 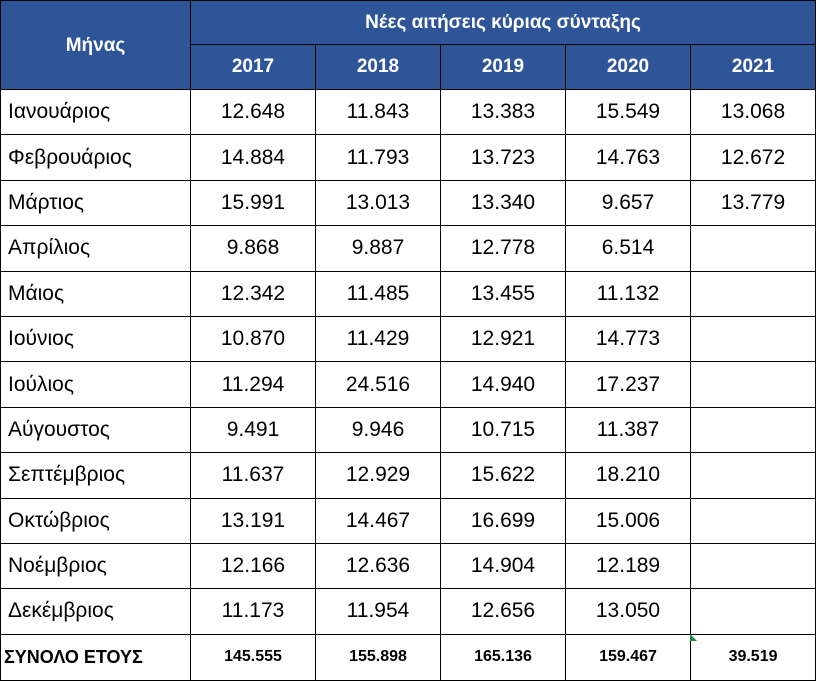 What do you see at coordinates (628, 475) in the screenshot?
I see `value-cell: 18.210` at bounding box center [628, 475].